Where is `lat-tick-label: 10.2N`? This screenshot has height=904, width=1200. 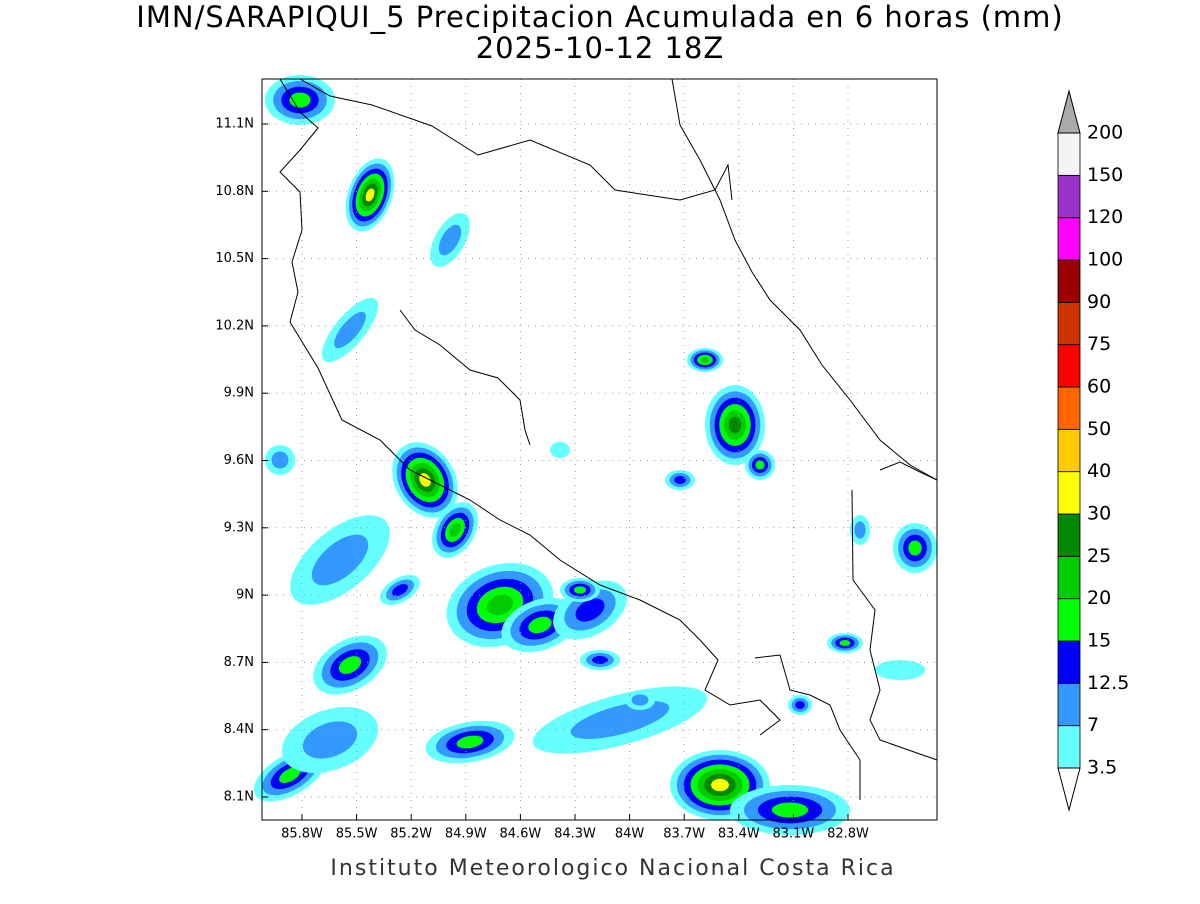 lat-tick-label: 10.2N is located at coordinates (234, 325).